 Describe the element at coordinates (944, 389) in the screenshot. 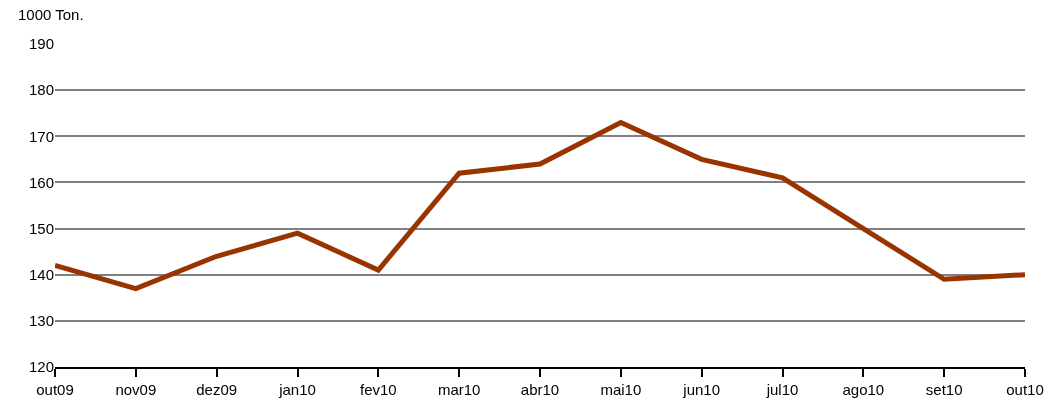

I see `x-tick-label: set10` at that location.